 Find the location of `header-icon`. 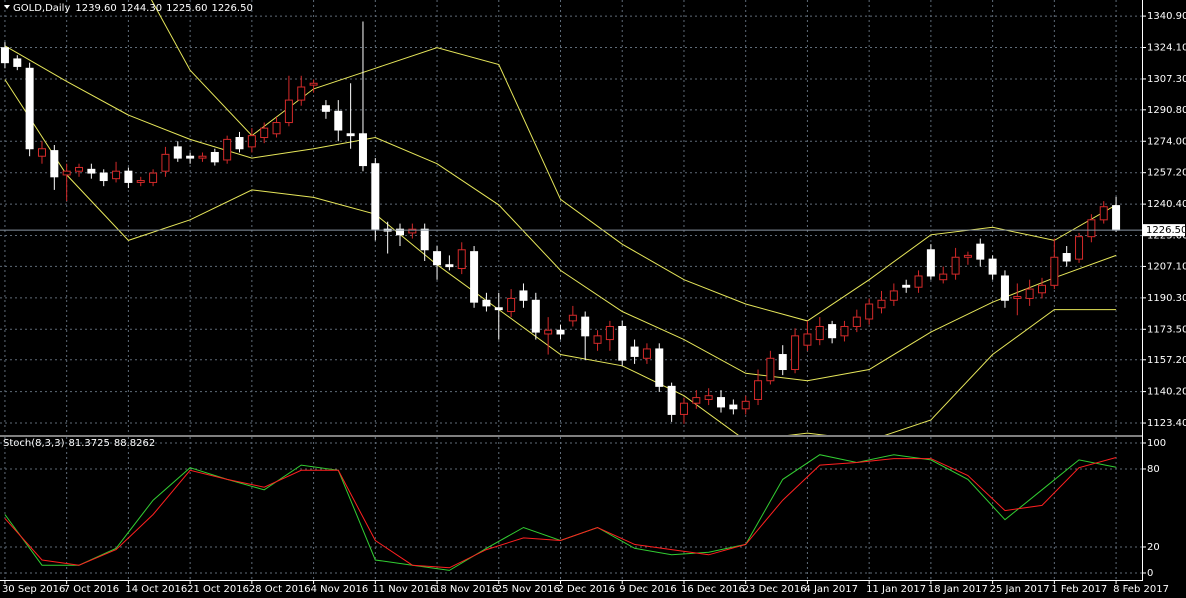

header-icon is located at coordinates (7, 7).